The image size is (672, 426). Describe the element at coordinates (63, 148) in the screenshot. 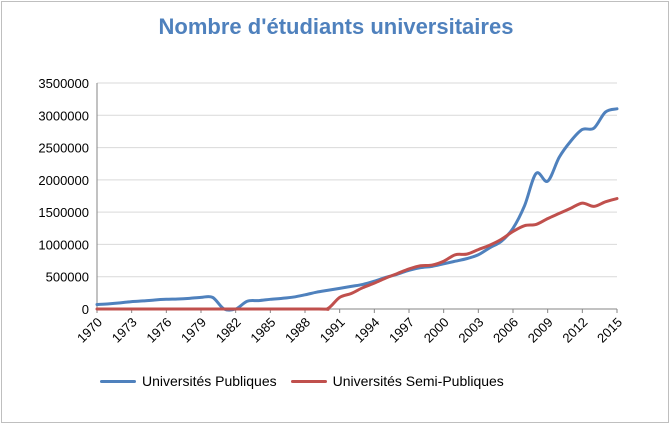

I see `y-tick-label: 2500000` at that location.